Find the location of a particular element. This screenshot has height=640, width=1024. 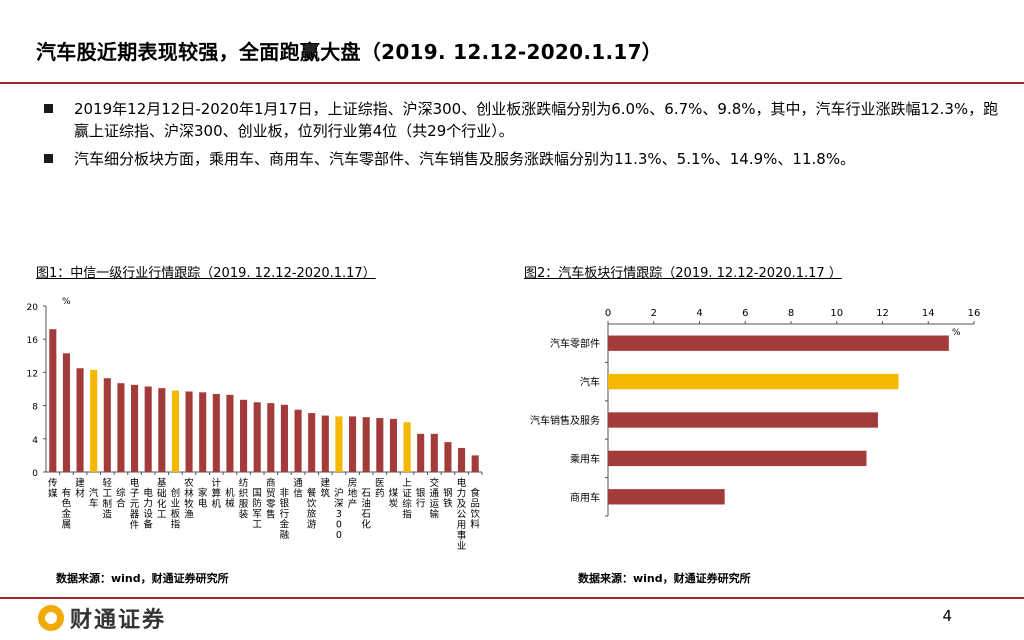

x-tick-label: 电力及公用事业 is located at coordinates (462, 514).